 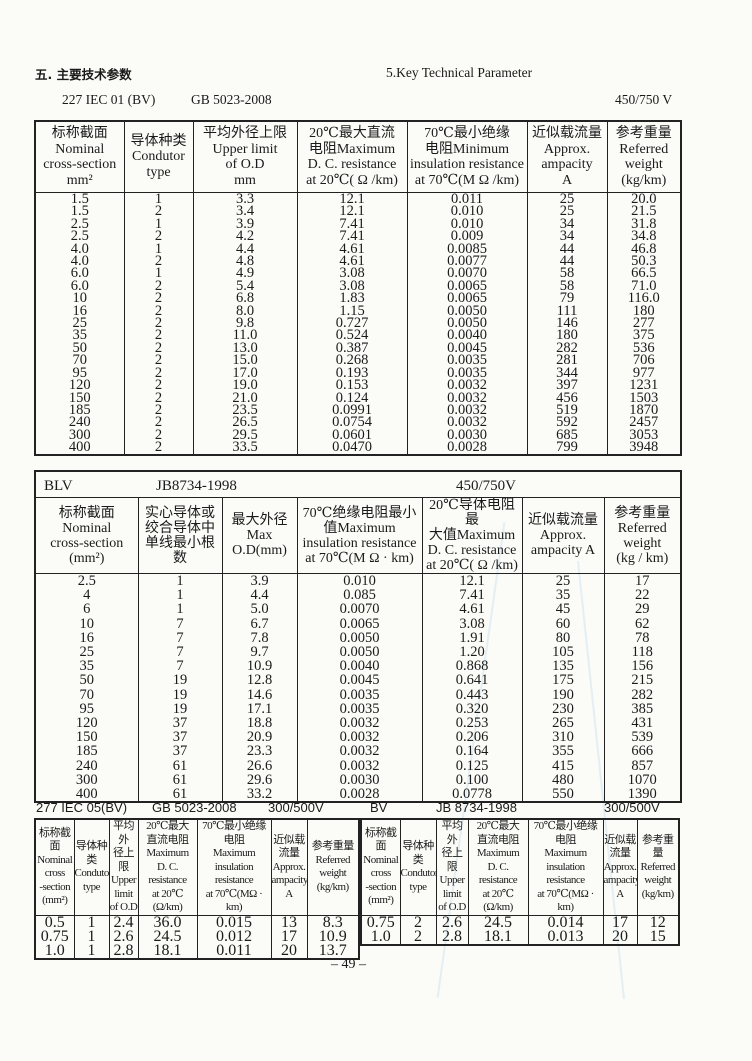 What do you see at coordinates (259, 694) in the screenshot?
I see `table-cell: 14.6` at bounding box center [259, 694].